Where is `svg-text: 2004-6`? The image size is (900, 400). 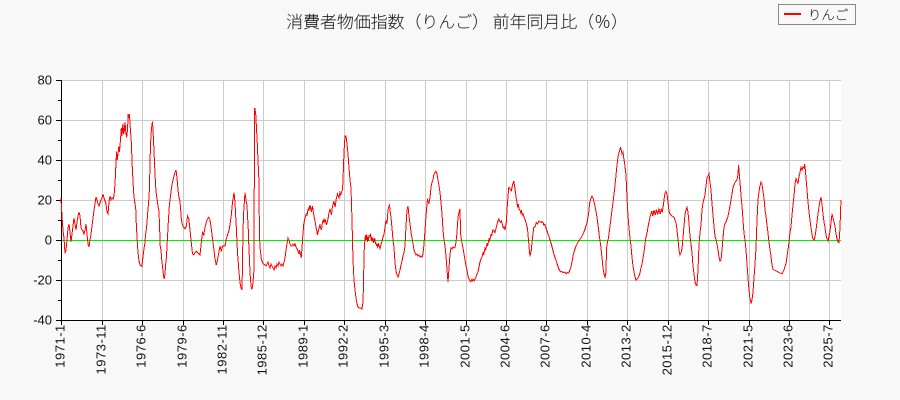
svg-text: 2004-6 is located at coordinates (505, 345).